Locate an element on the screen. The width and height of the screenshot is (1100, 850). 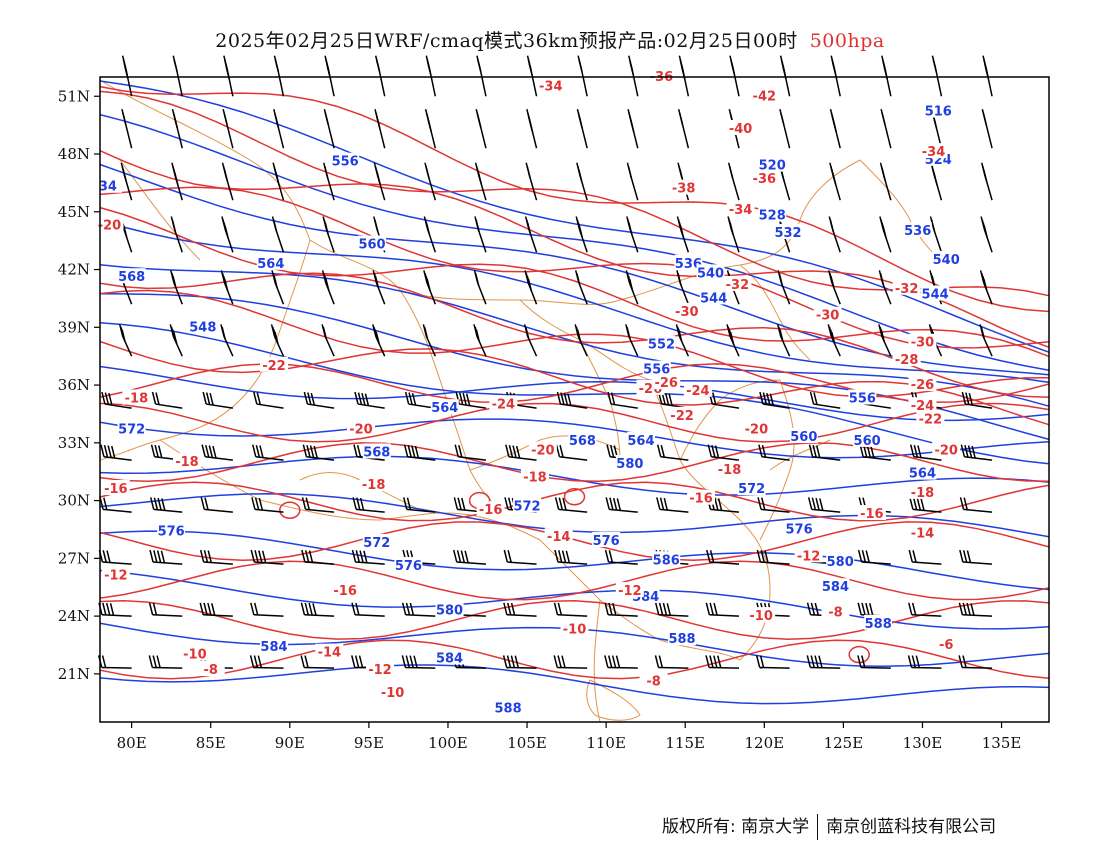
y-tick-label: 39N is located at coordinates (74, 327).